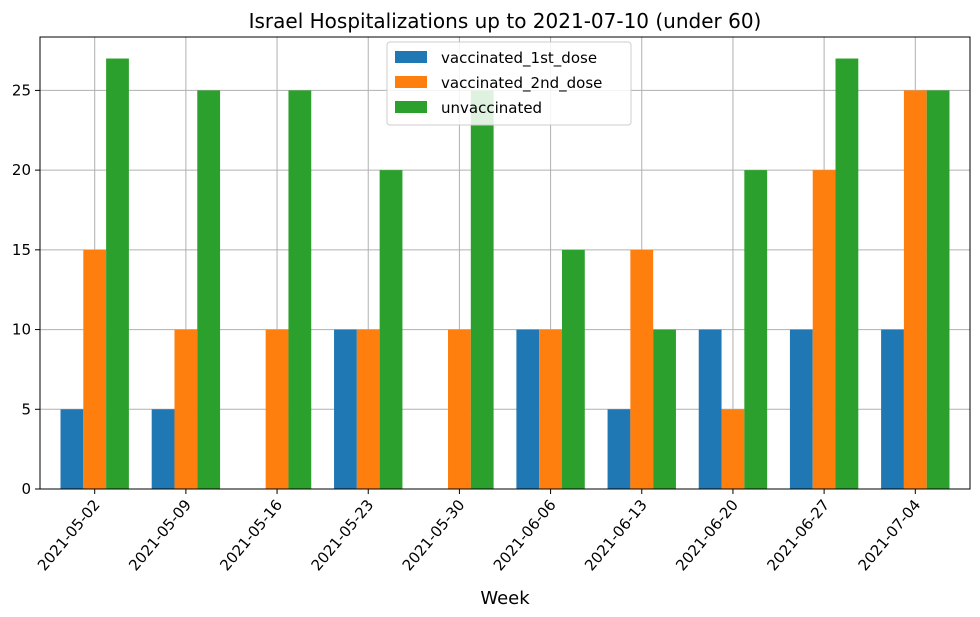  I want to click on x-tick-label: 2021-06-06, so click(525, 535).